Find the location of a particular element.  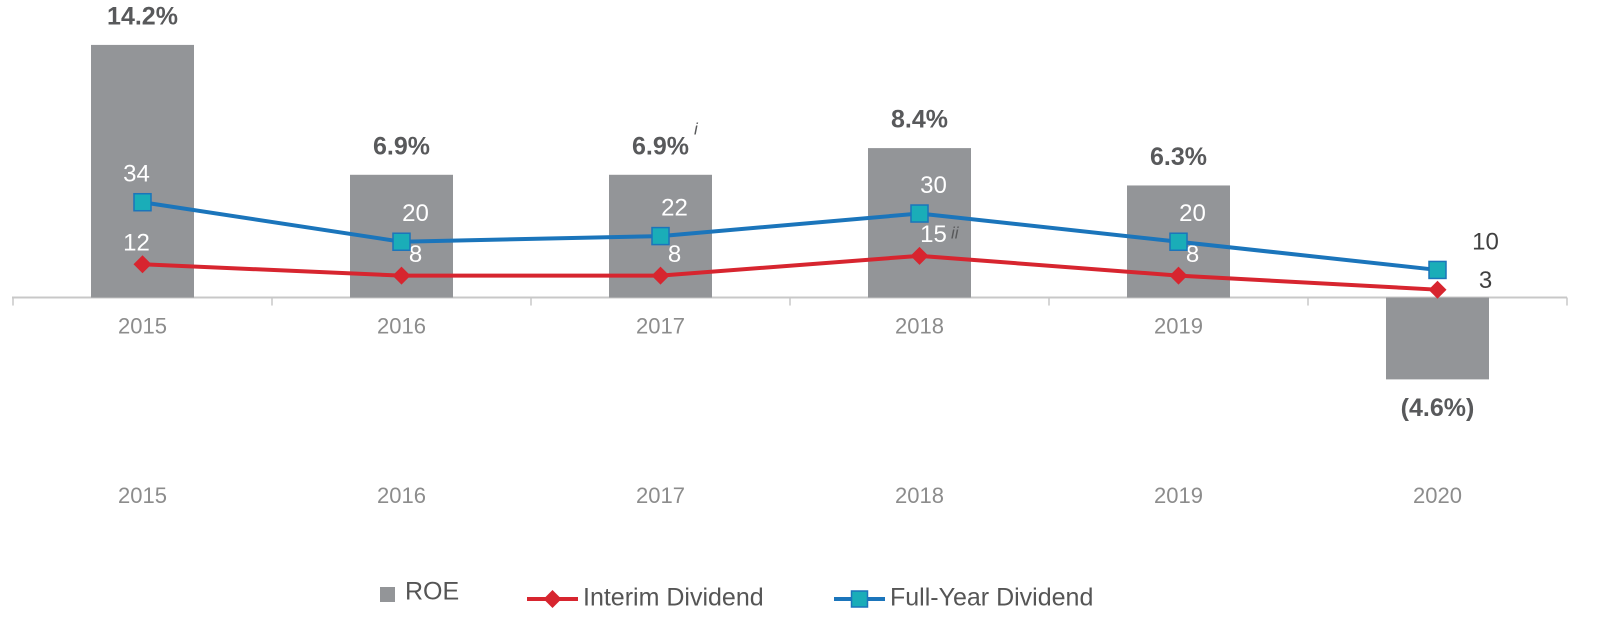

annotation: i is located at coordinates (696, 128).